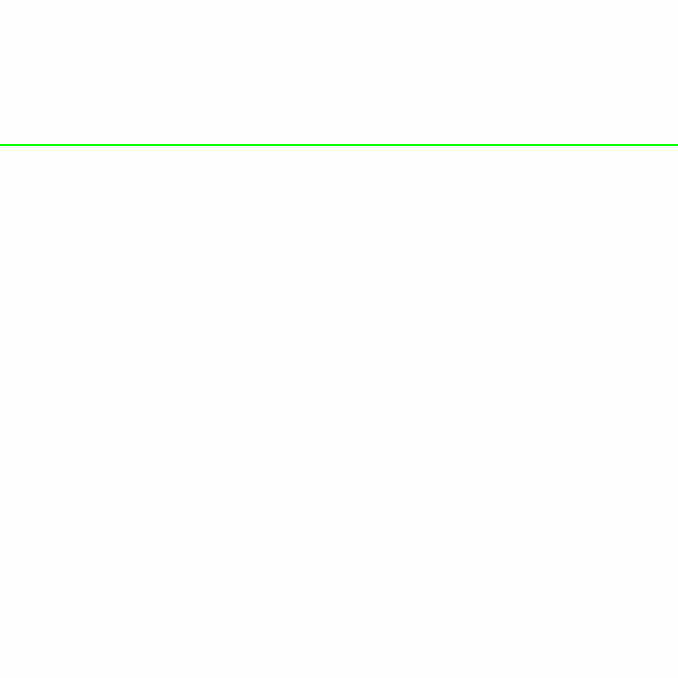 The image size is (678, 678). I want to click on horizontal-divider-line, so click(339, 145).